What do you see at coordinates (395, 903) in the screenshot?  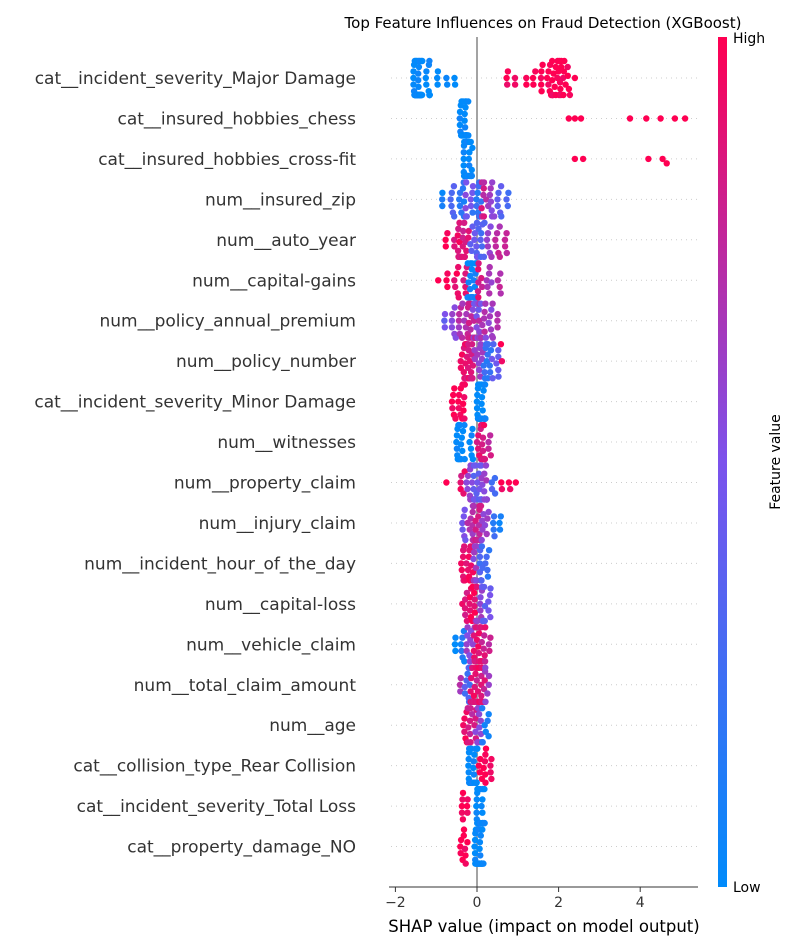 I see `x-tick-label: −2` at bounding box center [395, 903].